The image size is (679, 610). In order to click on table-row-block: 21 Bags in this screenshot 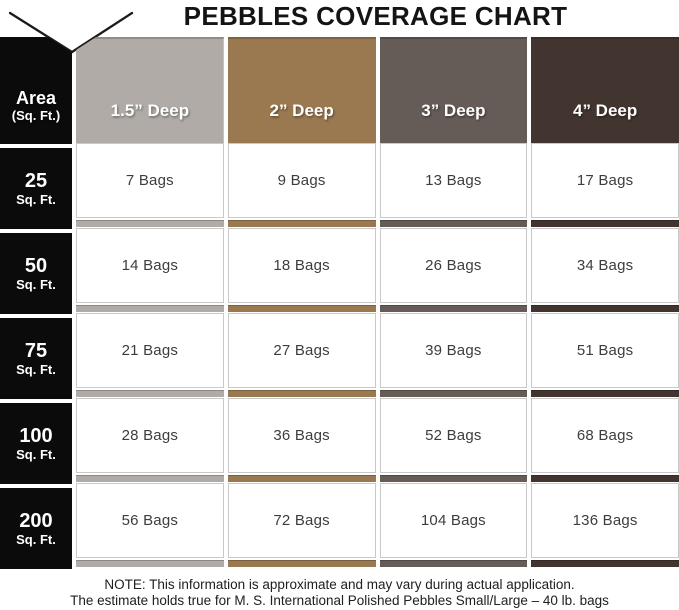, I will do `click(150, 355)`.